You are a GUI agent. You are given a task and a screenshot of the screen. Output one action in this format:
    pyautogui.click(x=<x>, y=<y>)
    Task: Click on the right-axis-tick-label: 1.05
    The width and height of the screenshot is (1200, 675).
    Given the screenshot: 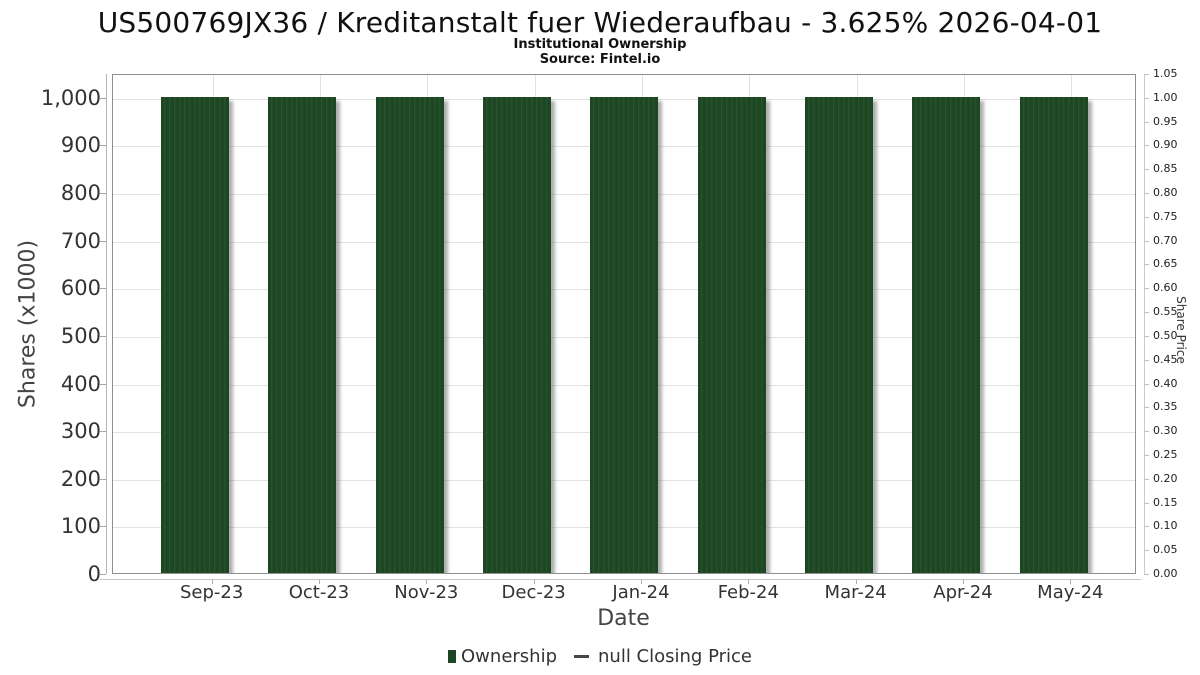 What is the action you would take?
    pyautogui.click(x=1165, y=73)
    